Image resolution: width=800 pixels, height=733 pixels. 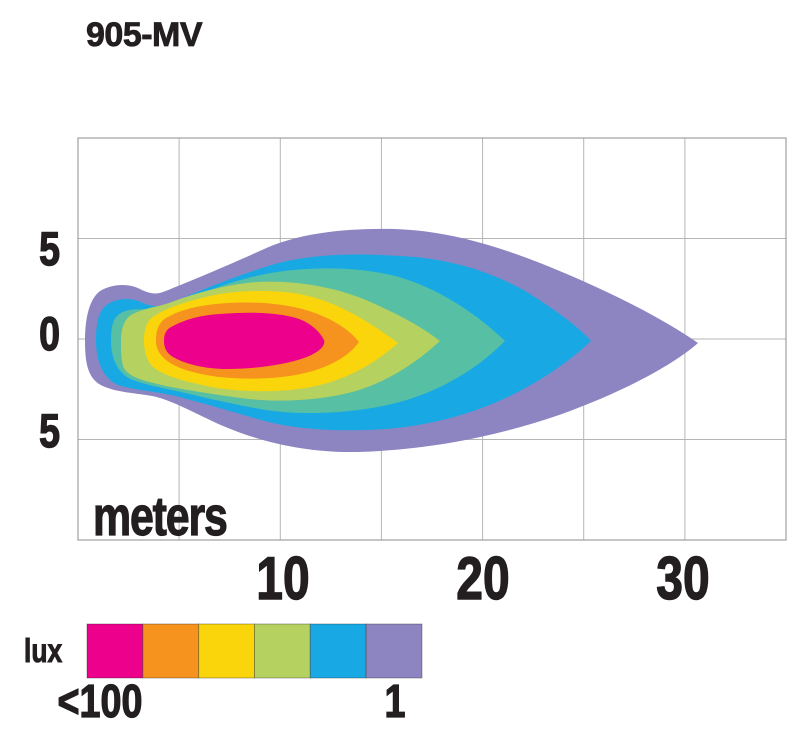 I want to click on legend-colorbar, so click(x=254, y=651).